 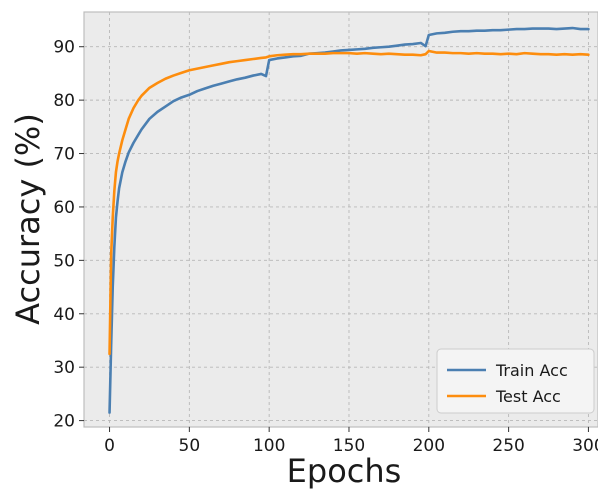 I want to click on y-axis-label: Accuracy (%), so click(x=28, y=219).